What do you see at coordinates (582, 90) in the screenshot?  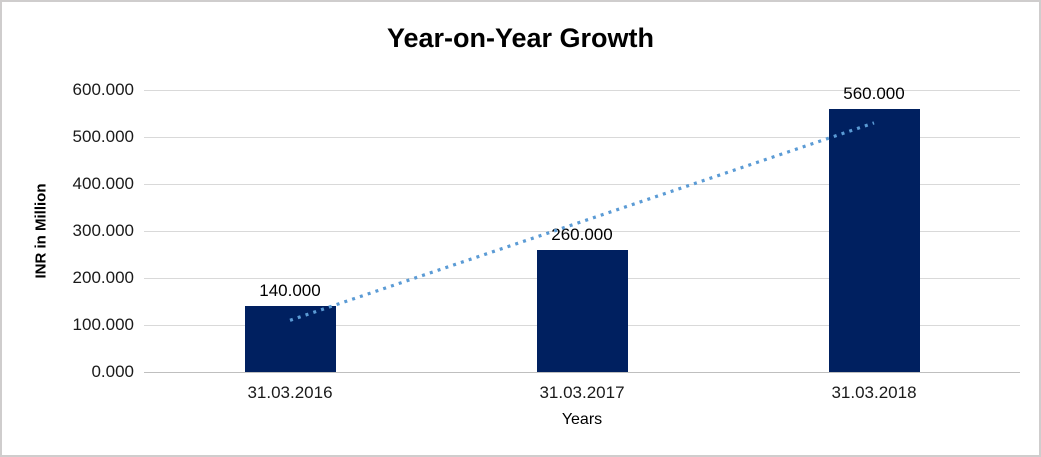 I see `gridline` at bounding box center [582, 90].